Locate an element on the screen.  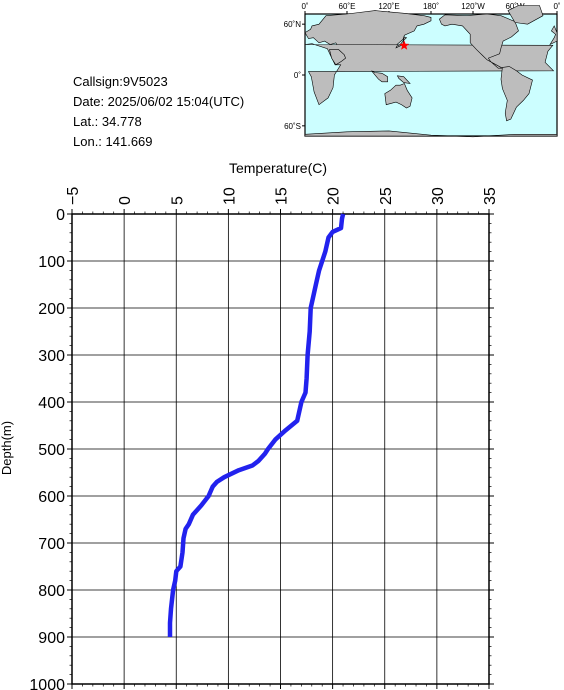
y-tick-label: 900 is located at coordinates (51, 638).